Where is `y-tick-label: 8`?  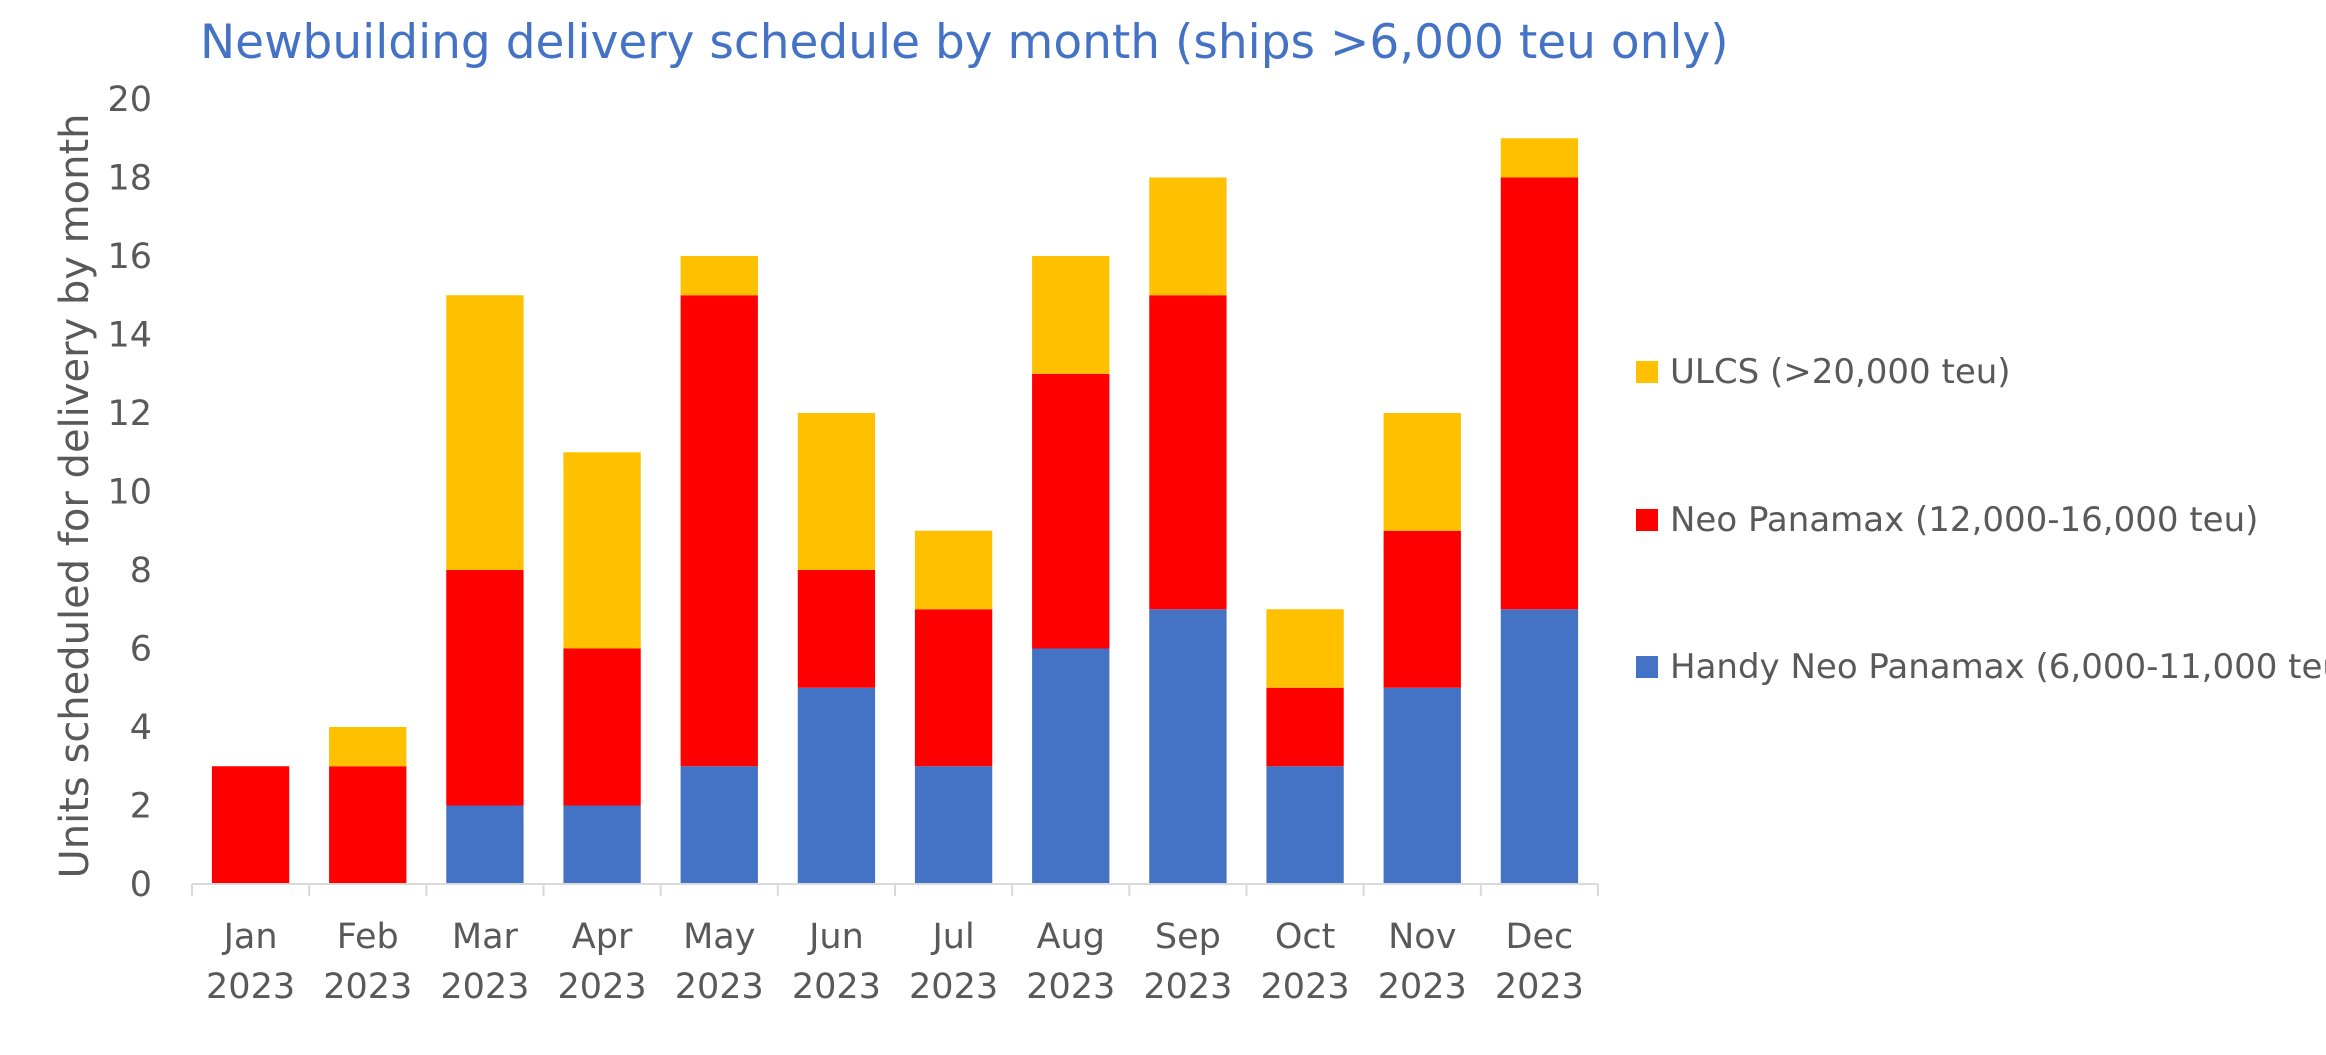 y-tick-label: 8 is located at coordinates (141, 571).